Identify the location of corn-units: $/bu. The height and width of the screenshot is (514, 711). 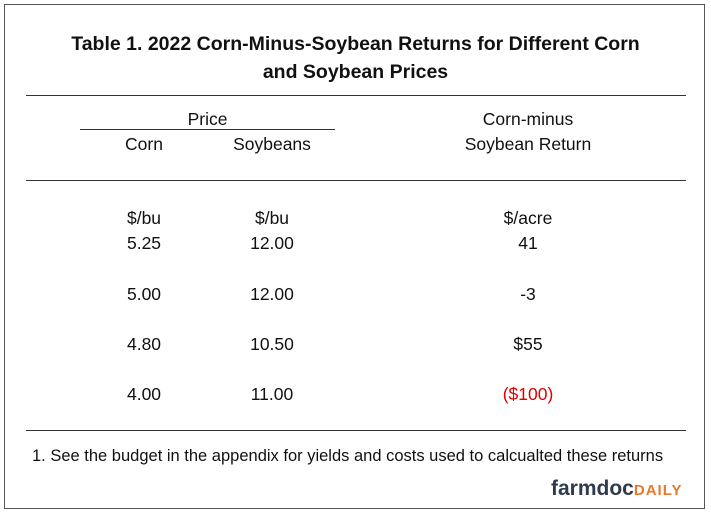
(144, 218).